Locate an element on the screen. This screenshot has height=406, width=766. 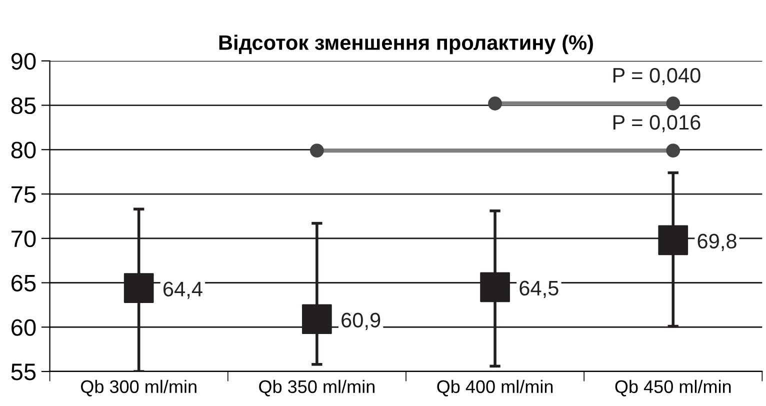
x-tick-label: Qb 400 ml/min is located at coordinates (495, 388).